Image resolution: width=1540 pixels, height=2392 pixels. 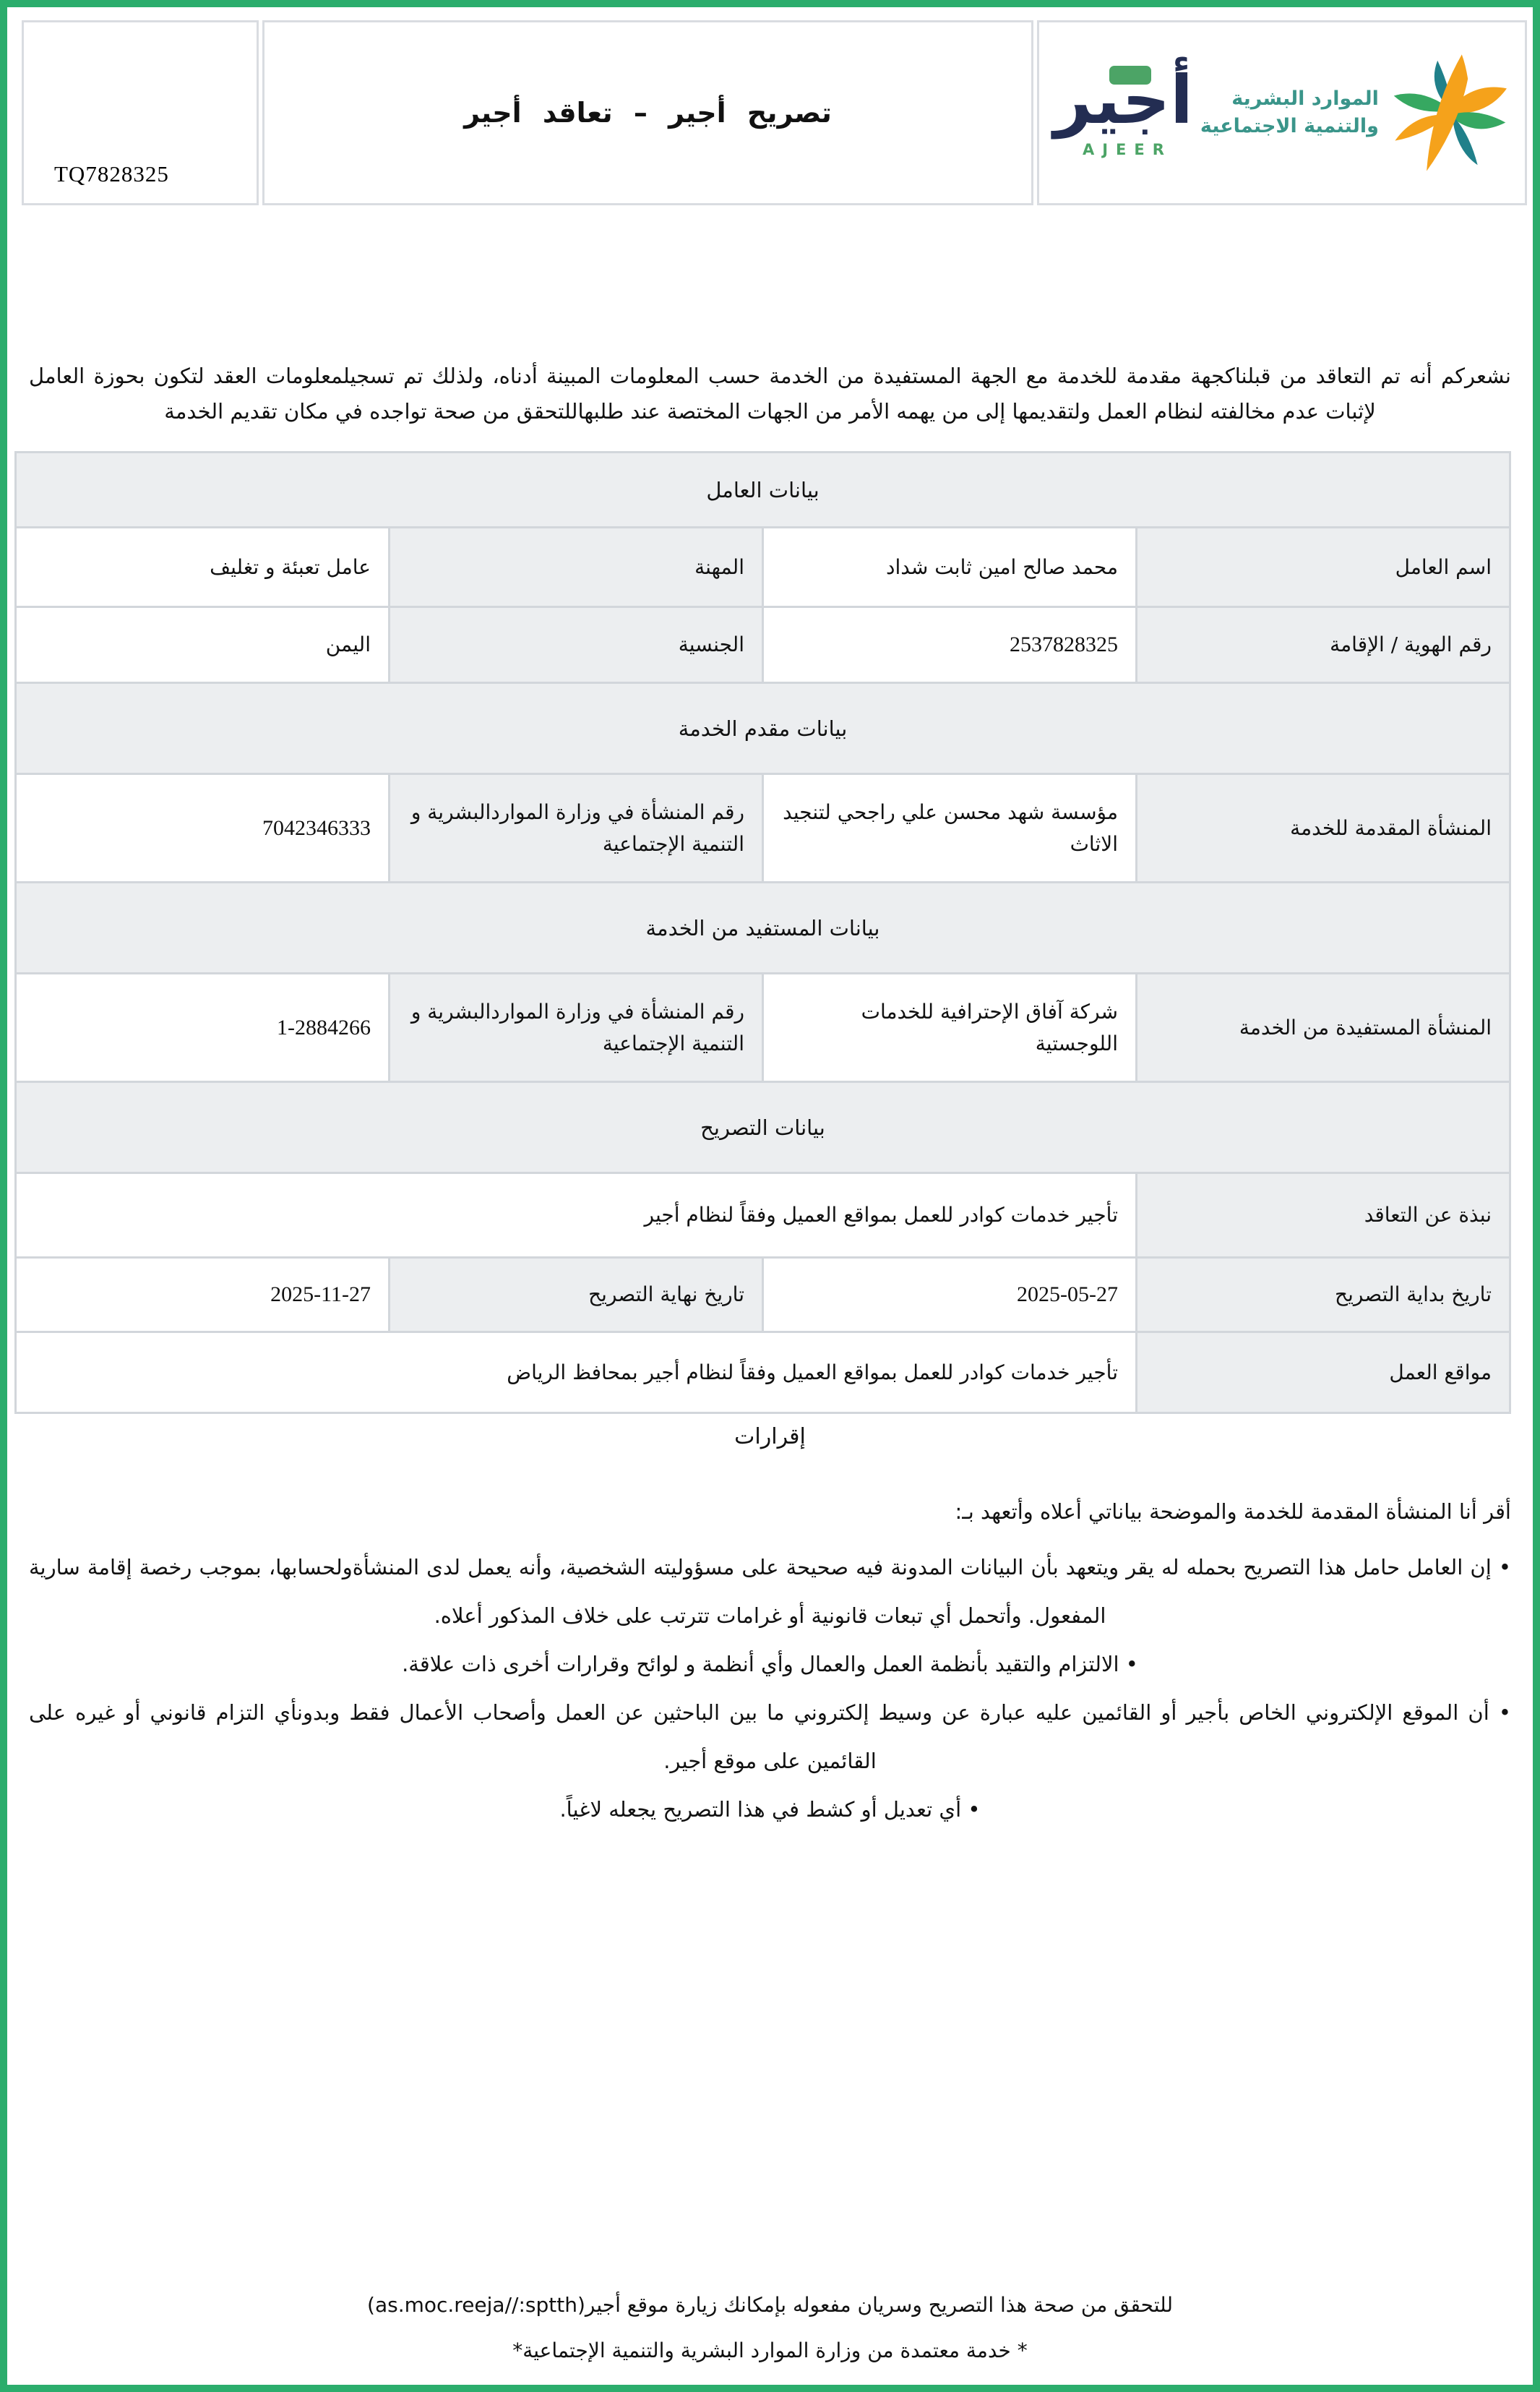 I want to click on page-title: تصريح أجير – تعاقد أجير, so click(x=648, y=113).